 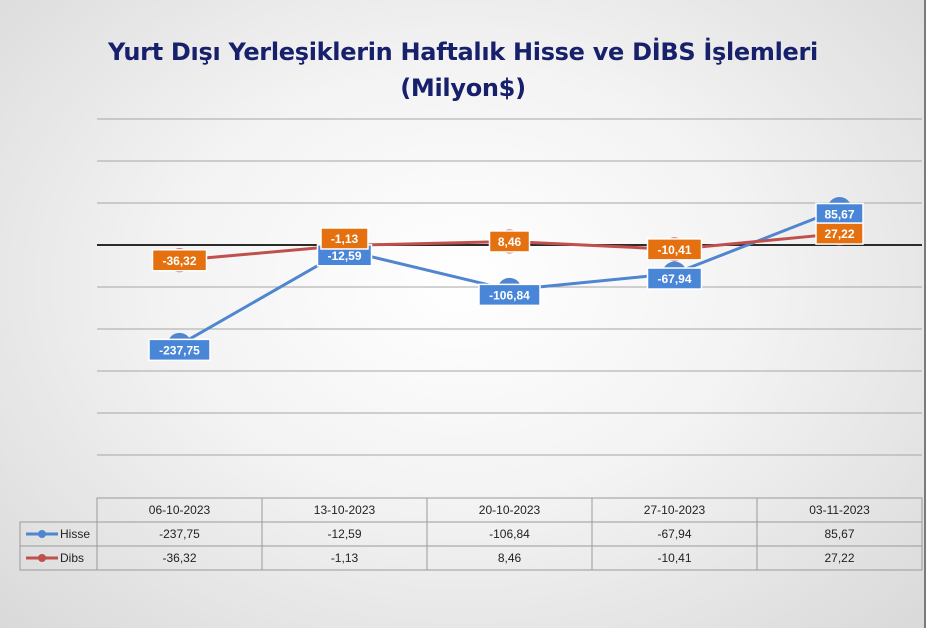 What do you see at coordinates (344, 256) in the screenshot?
I see `data-label-hisse: -12,59` at bounding box center [344, 256].